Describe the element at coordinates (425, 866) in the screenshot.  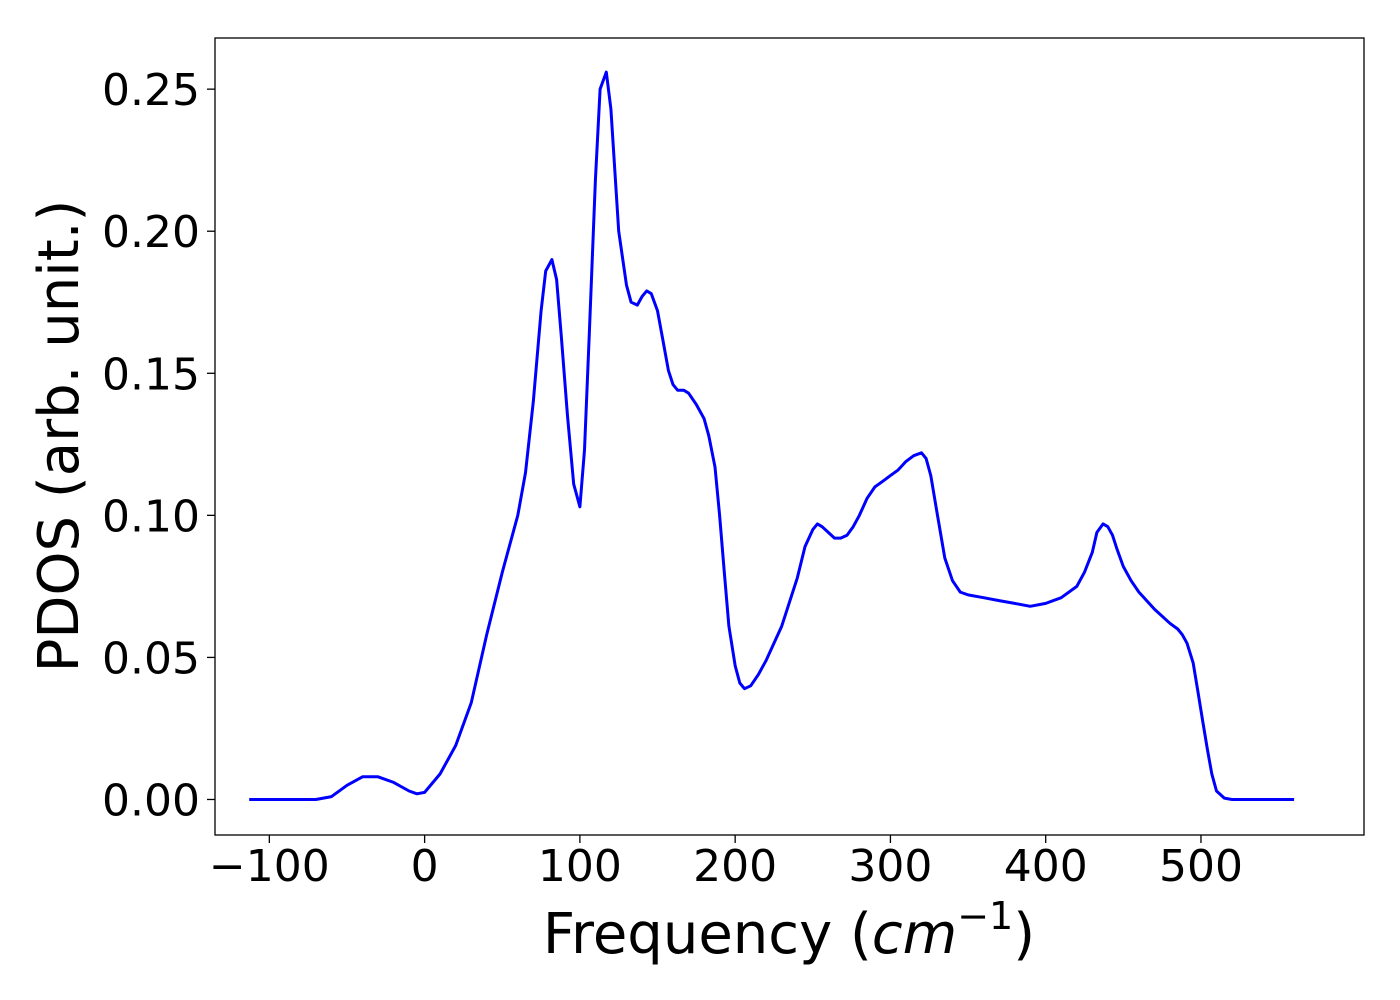
I see `x-tick-label: 0` at that location.